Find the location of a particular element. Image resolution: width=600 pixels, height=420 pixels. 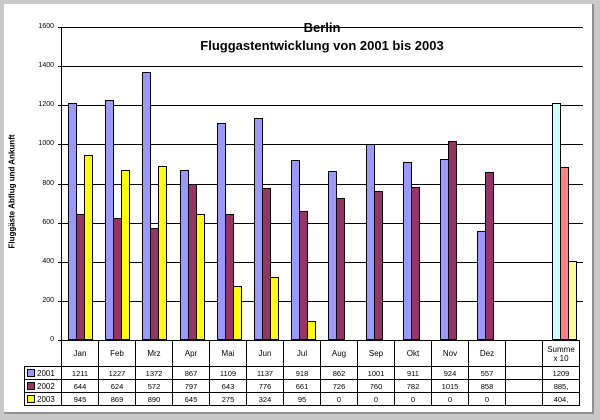

y-tick-label: 1600 is located at coordinates (46, 26).